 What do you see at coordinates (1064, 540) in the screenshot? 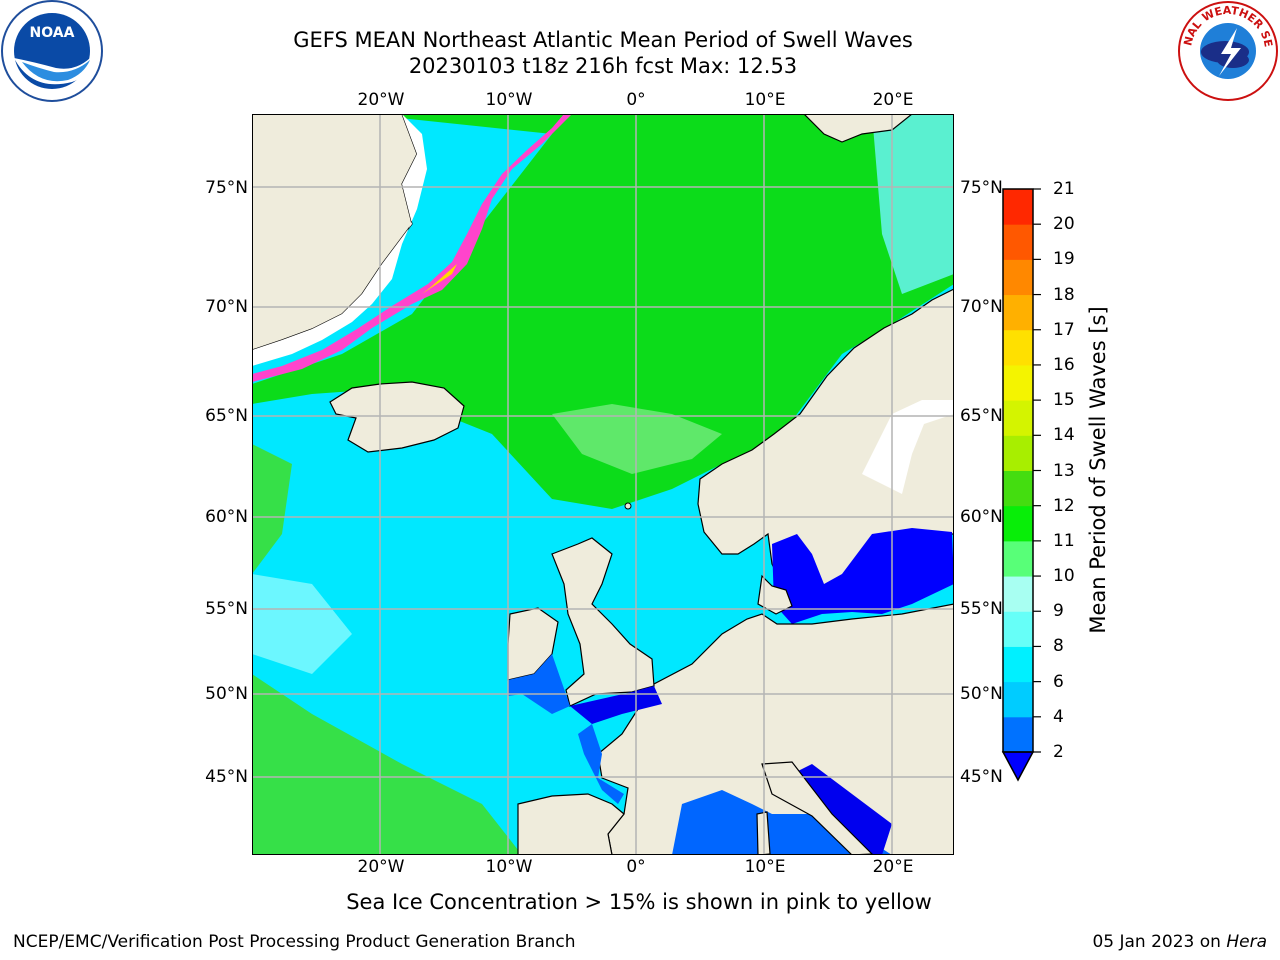
I see `colorbar-tick-label-11: 11` at bounding box center [1064, 540].